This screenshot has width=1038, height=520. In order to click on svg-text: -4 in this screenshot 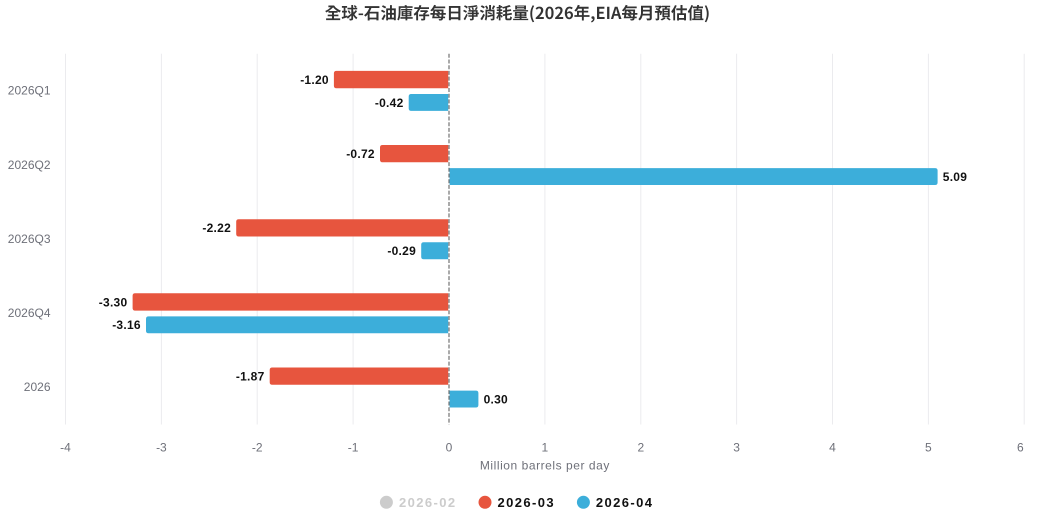, I will do `click(65, 447)`.